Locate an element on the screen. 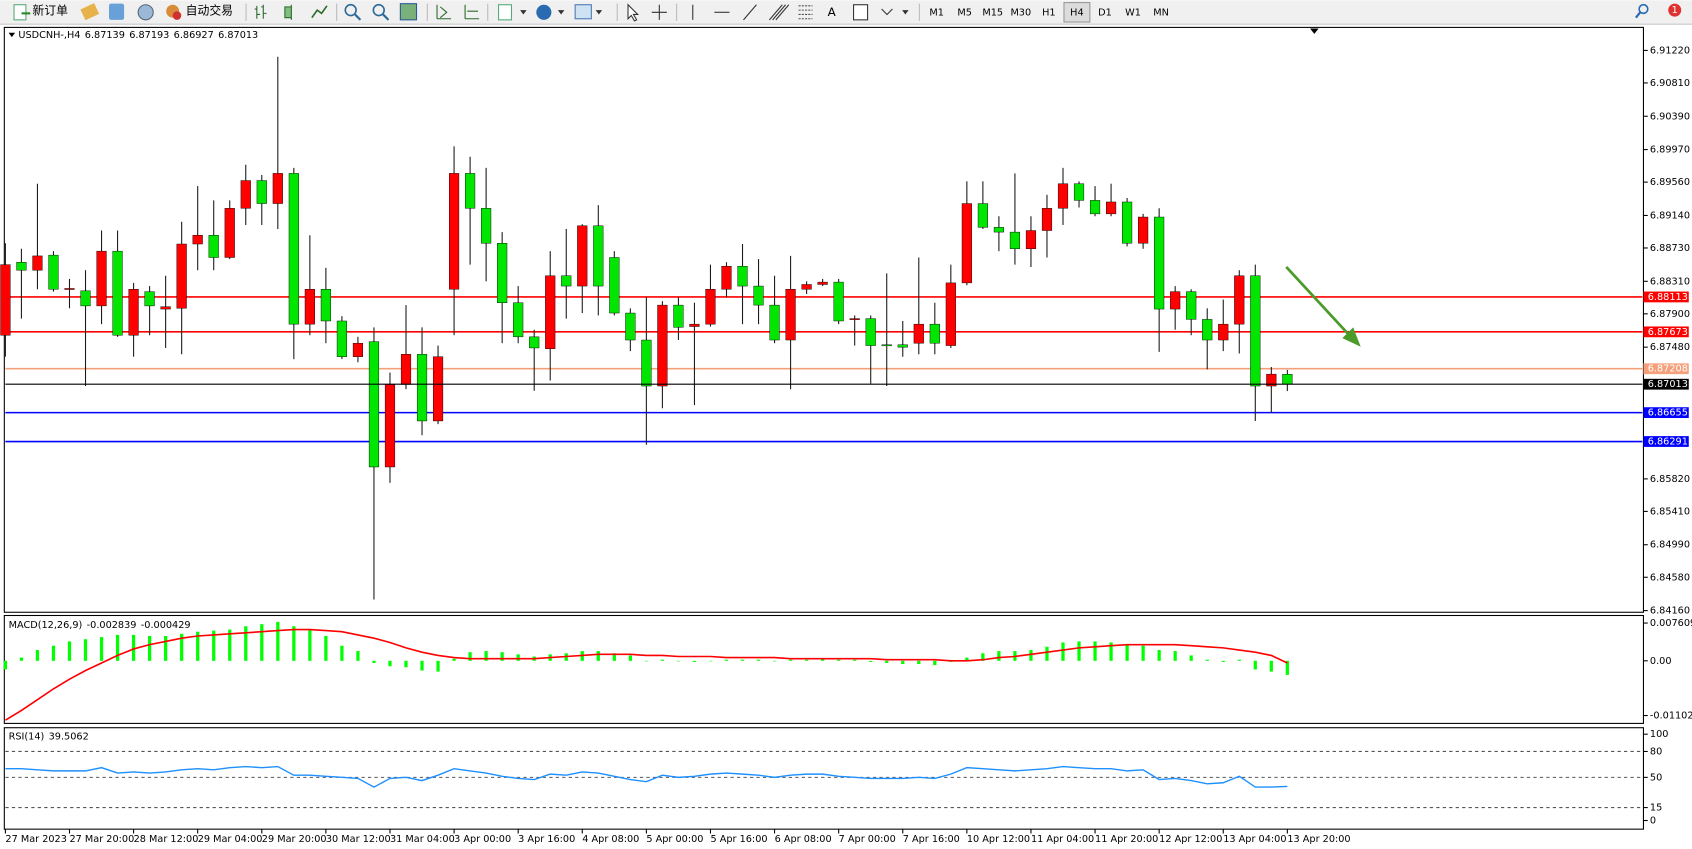 The height and width of the screenshot is (849, 1692). timeframe-button: M5 is located at coordinates (964, 12).